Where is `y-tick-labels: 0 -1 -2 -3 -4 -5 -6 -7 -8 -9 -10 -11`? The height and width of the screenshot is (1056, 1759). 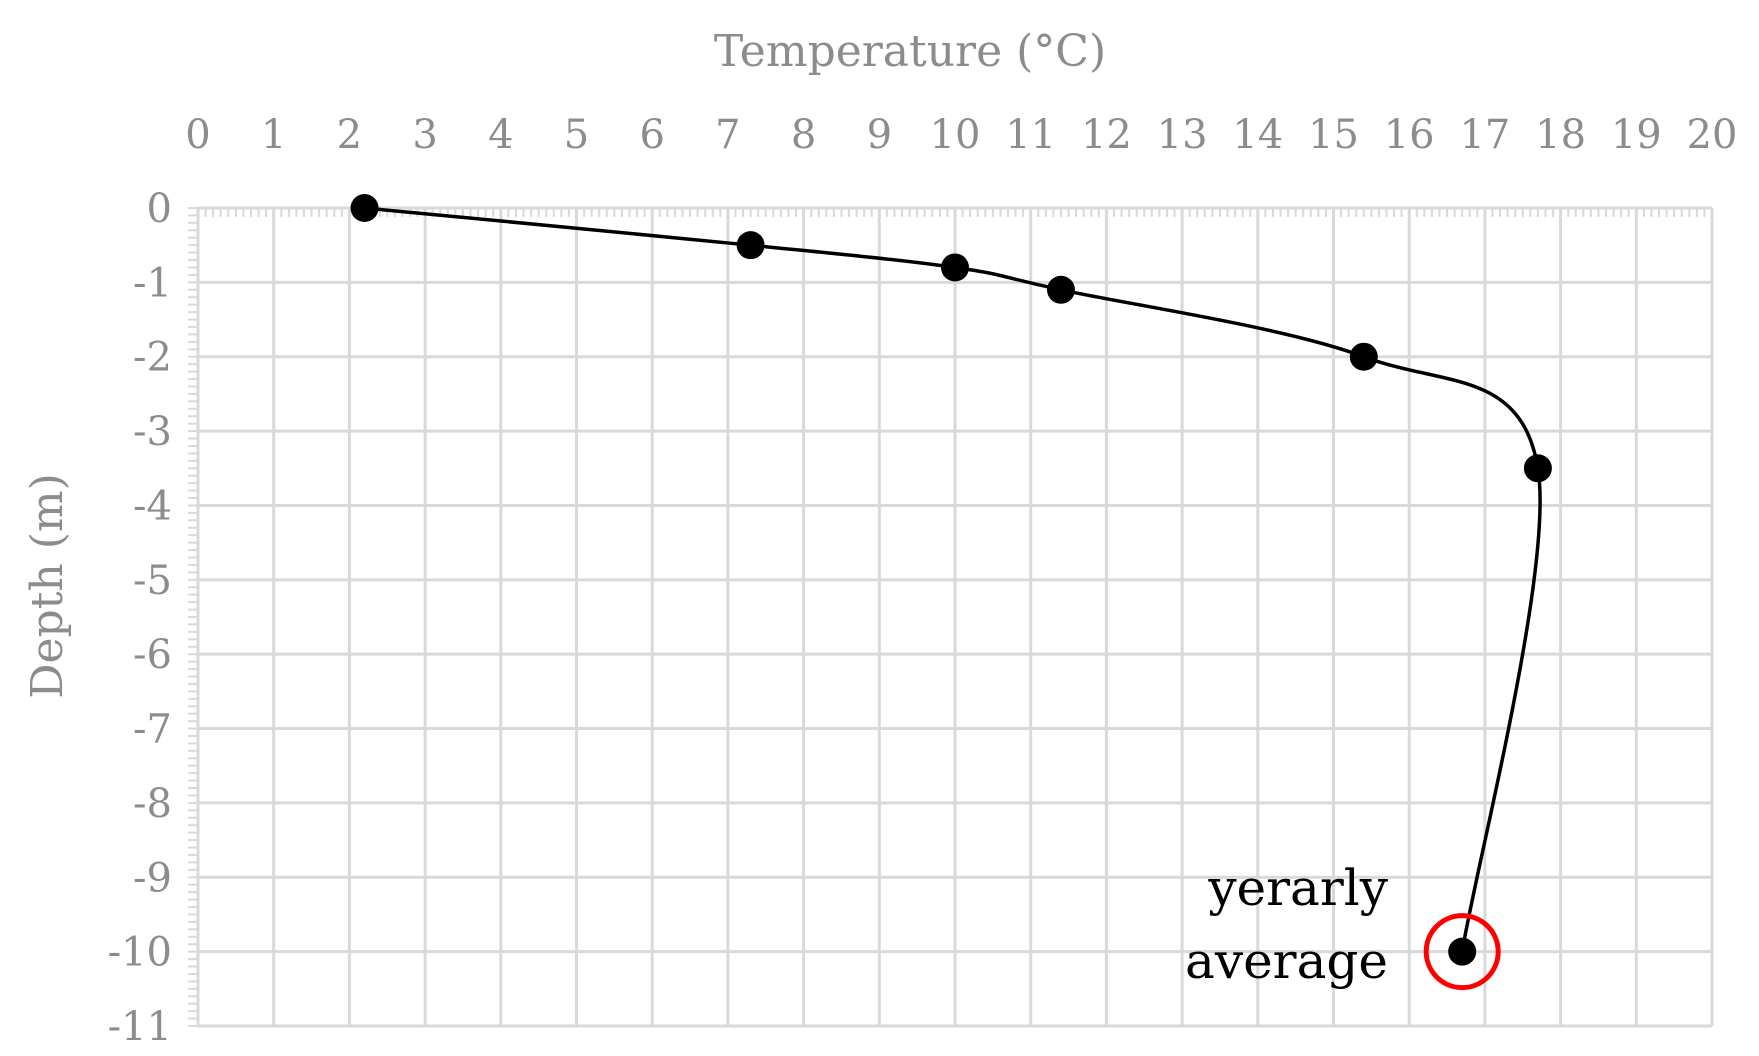 y-tick-labels: 0 -1 -2 -3 -4 -5 -6 -7 -8 -9 -10 -11 is located at coordinates (140, 618).